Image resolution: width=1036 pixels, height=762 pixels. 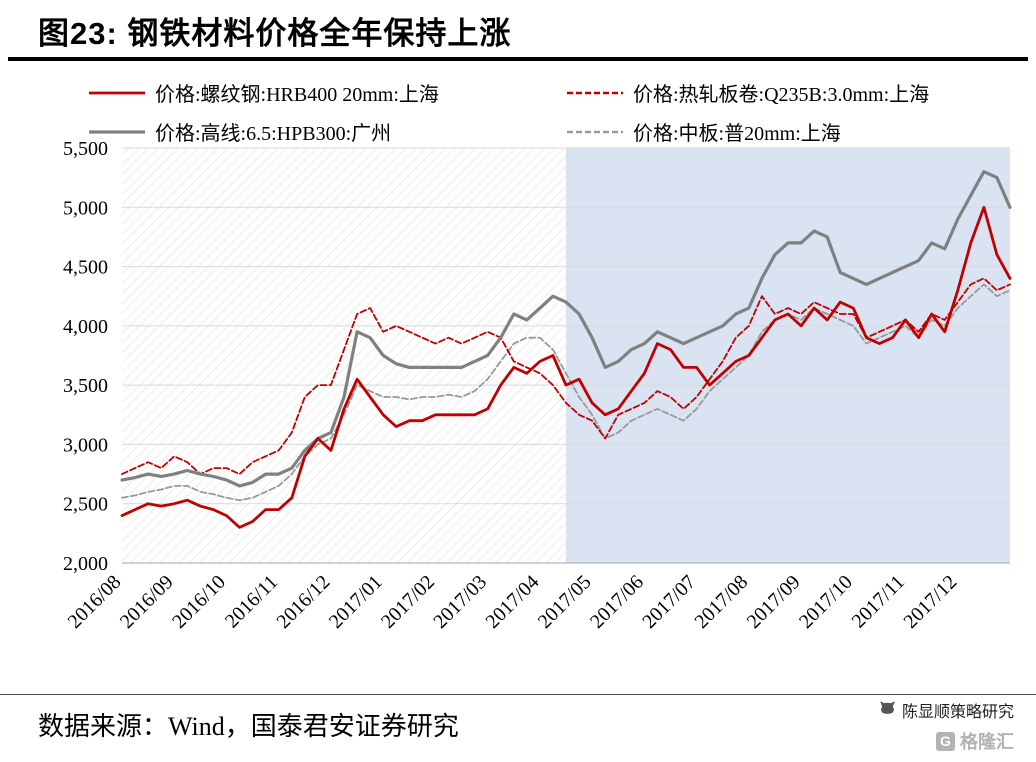 I want to click on svg-text: 2017/02, so click(x=408, y=602).